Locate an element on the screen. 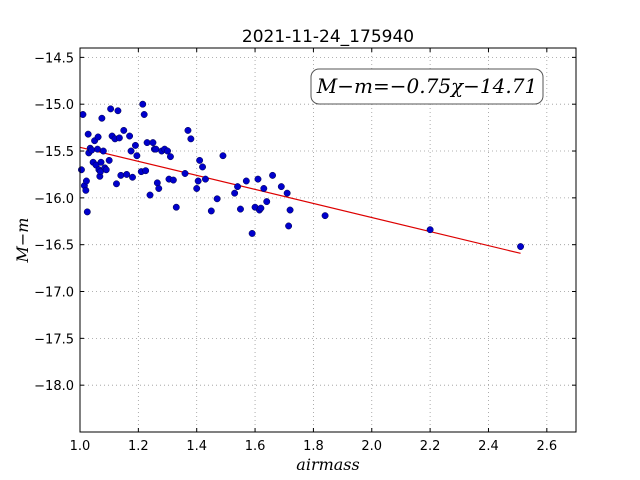 The width and height of the screenshot is (640, 480). y-tick-label: −18.0 is located at coordinates (54, 386).